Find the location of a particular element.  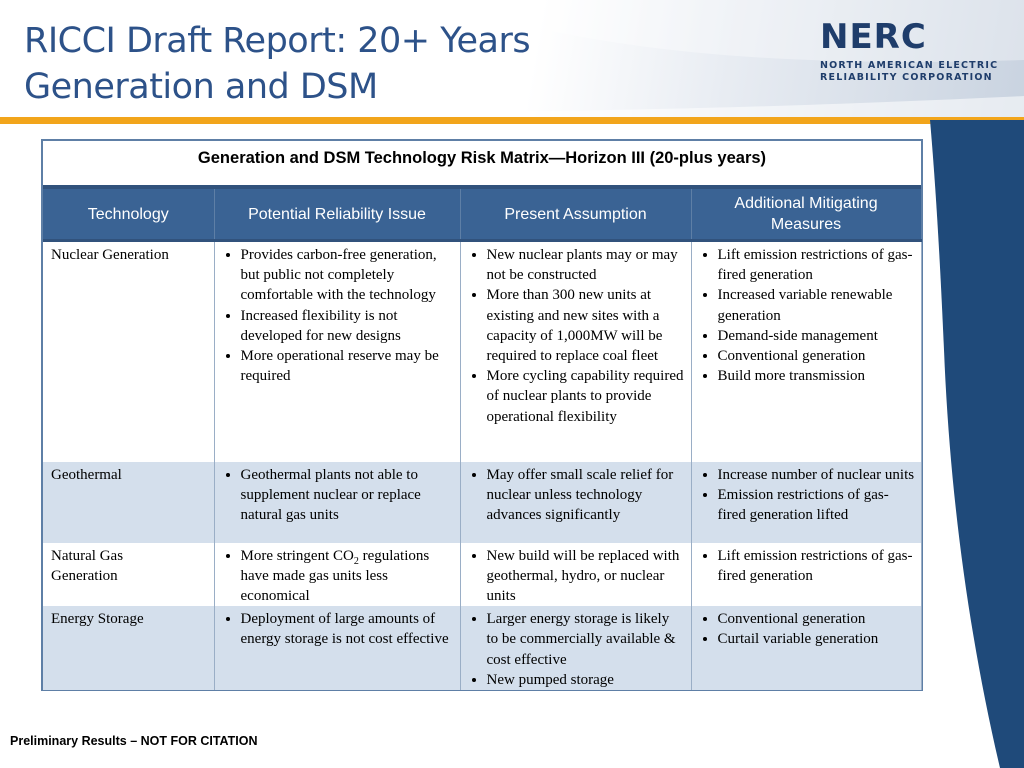

logo-tagline-line-2: RELIABILITY CORPORATION is located at coordinates (906, 77).